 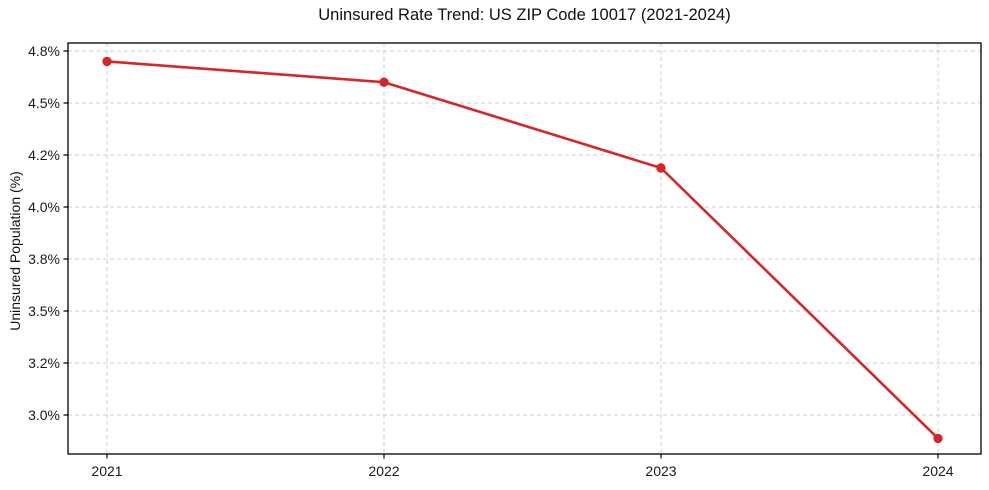 What do you see at coordinates (44, 207) in the screenshot?
I see `y-tick-label: 4.0%` at bounding box center [44, 207].